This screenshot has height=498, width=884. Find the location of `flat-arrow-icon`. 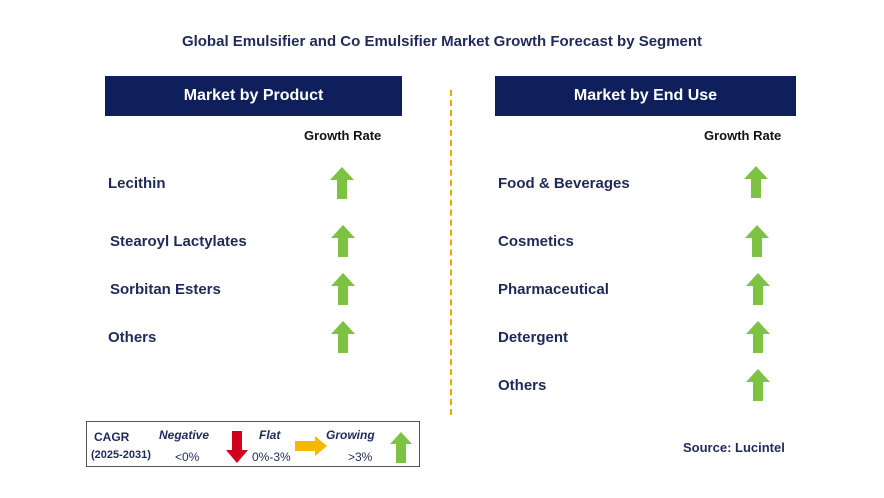

flat-arrow-icon is located at coordinates (311, 446).